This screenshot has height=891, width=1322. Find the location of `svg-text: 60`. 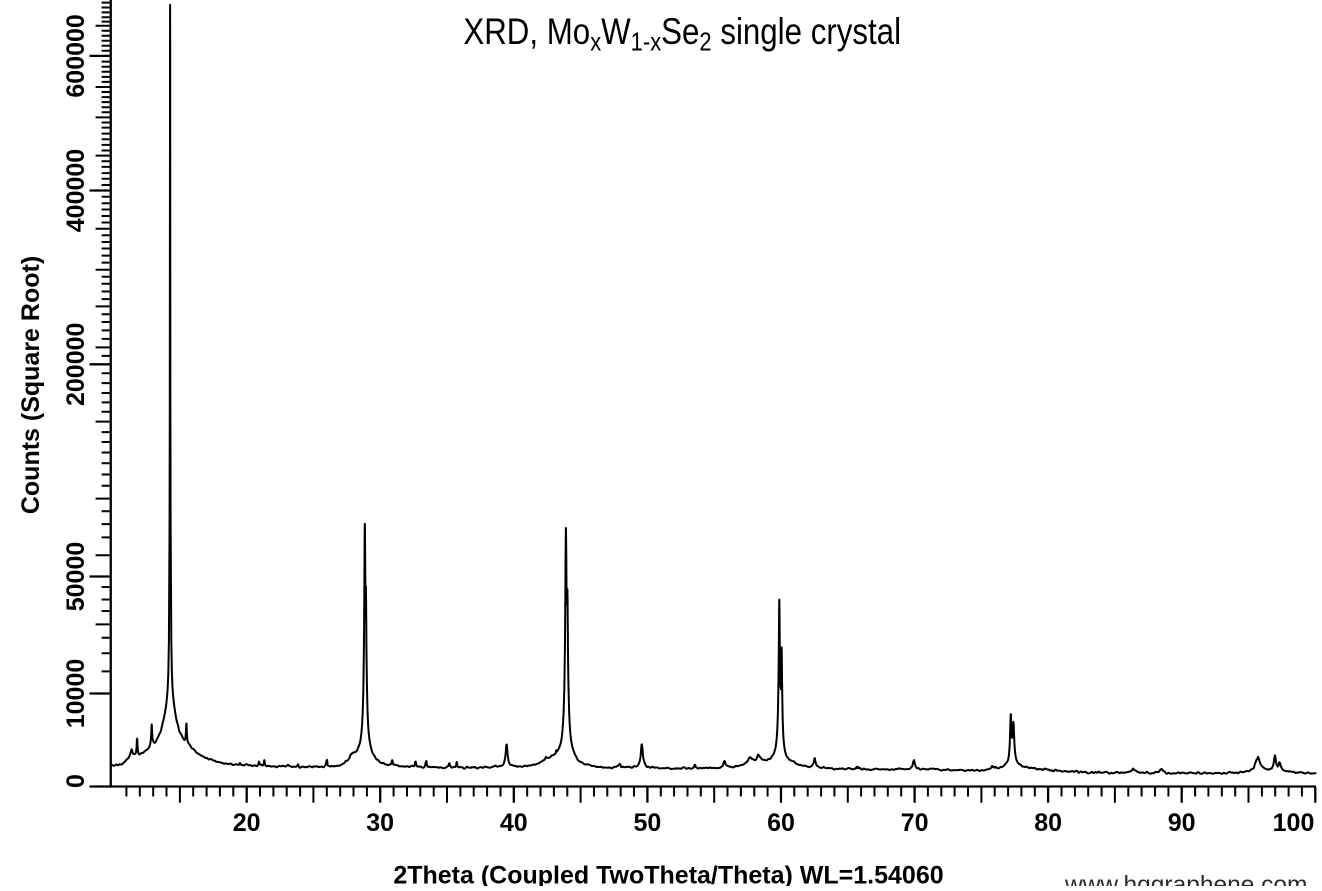

svg-text: 60 is located at coordinates (781, 823).